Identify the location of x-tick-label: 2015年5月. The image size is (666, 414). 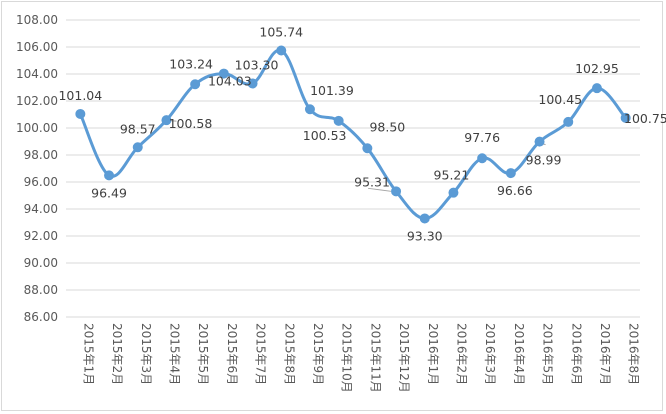
(203, 354).